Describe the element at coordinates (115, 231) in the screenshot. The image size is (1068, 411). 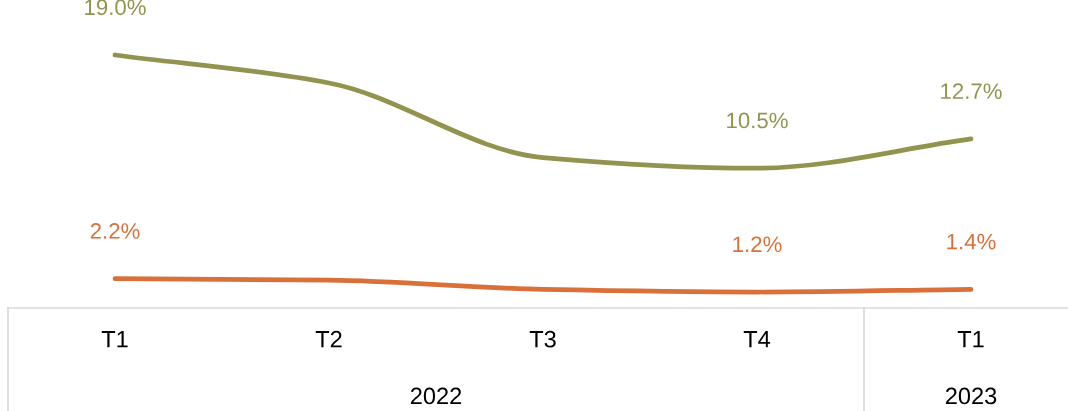
I see `data-label: 2.2%` at that location.